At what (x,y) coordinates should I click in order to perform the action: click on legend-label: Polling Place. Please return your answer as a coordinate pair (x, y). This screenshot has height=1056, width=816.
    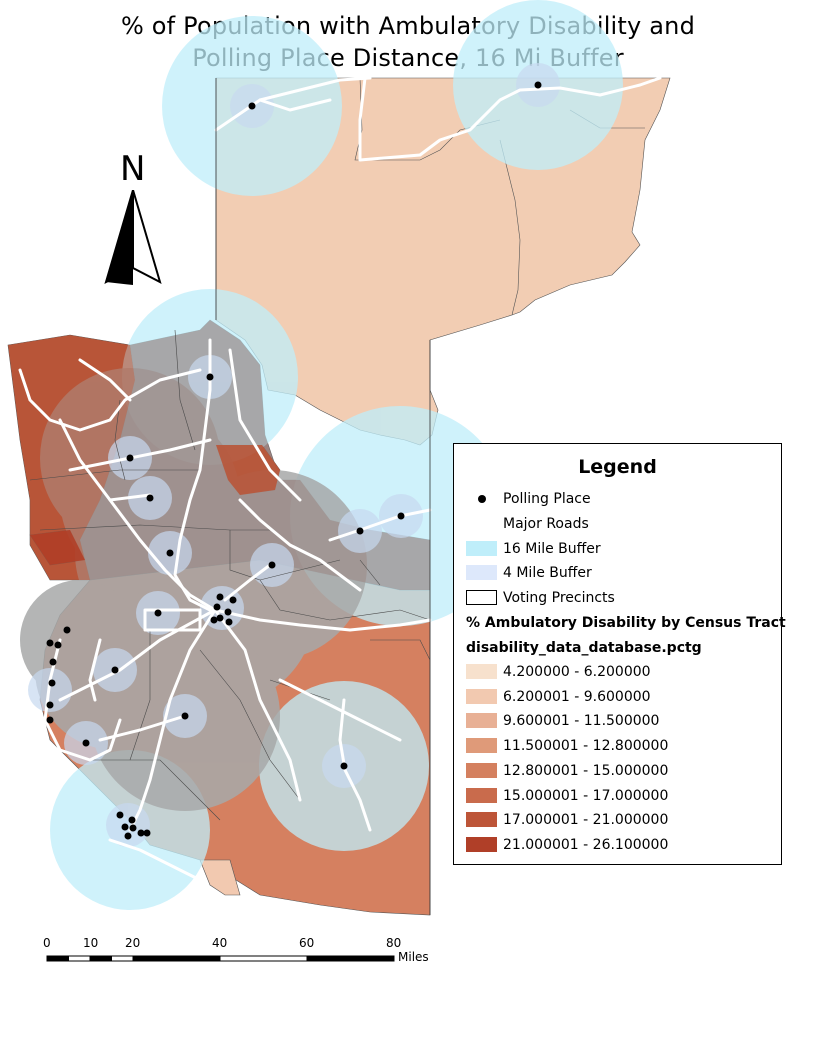
    Looking at the image, I should click on (547, 499).